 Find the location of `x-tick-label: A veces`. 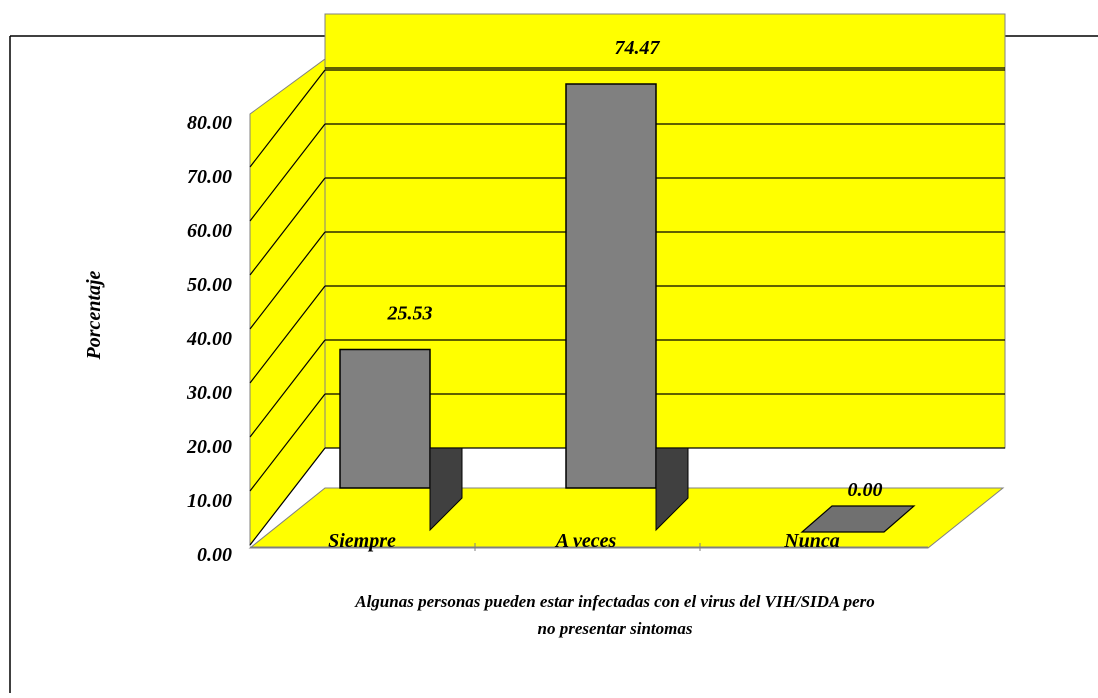

x-tick-label: A veces is located at coordinates (585, 541).